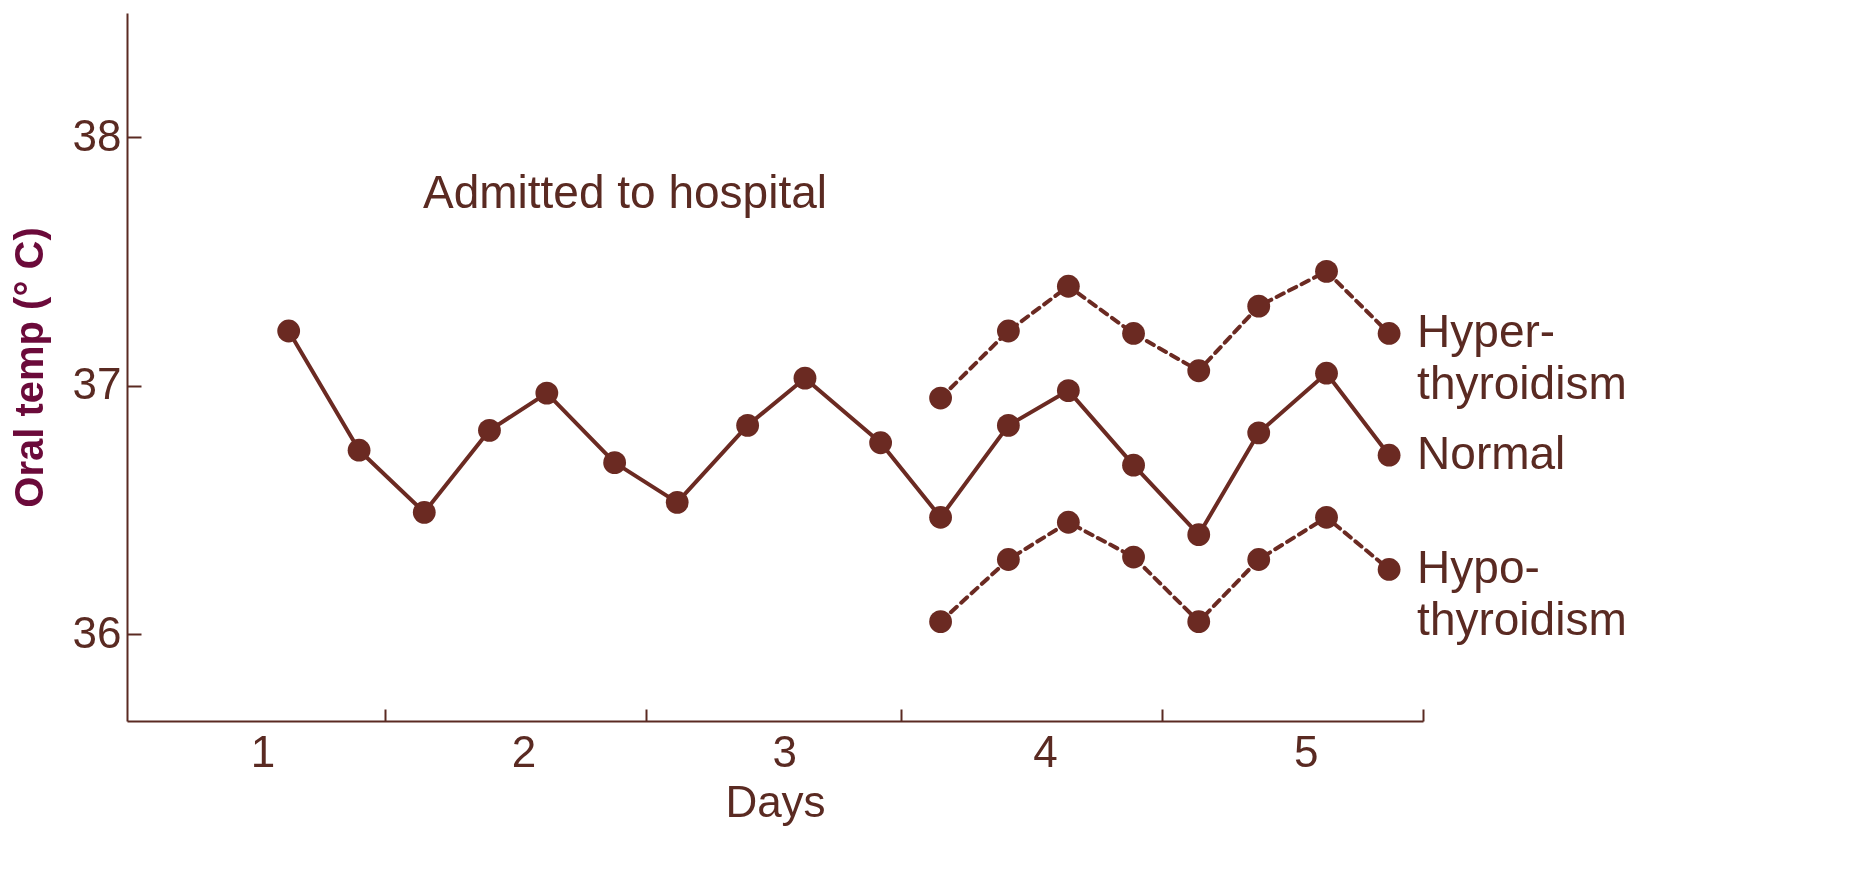  Describe the element at coordinates (1306, 751) in the screenshot. I see `x-tick-label: 5` at that location.